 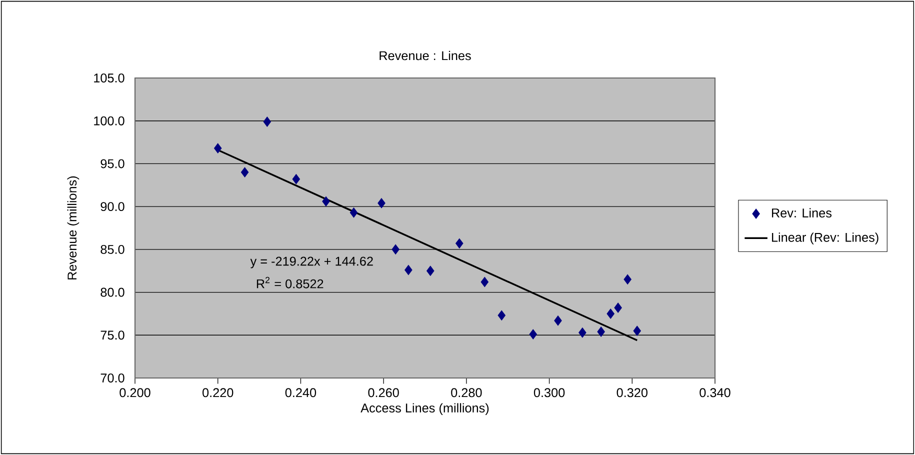 I want to click on y-tick-label: 95.0, so click(x=112, y=163).